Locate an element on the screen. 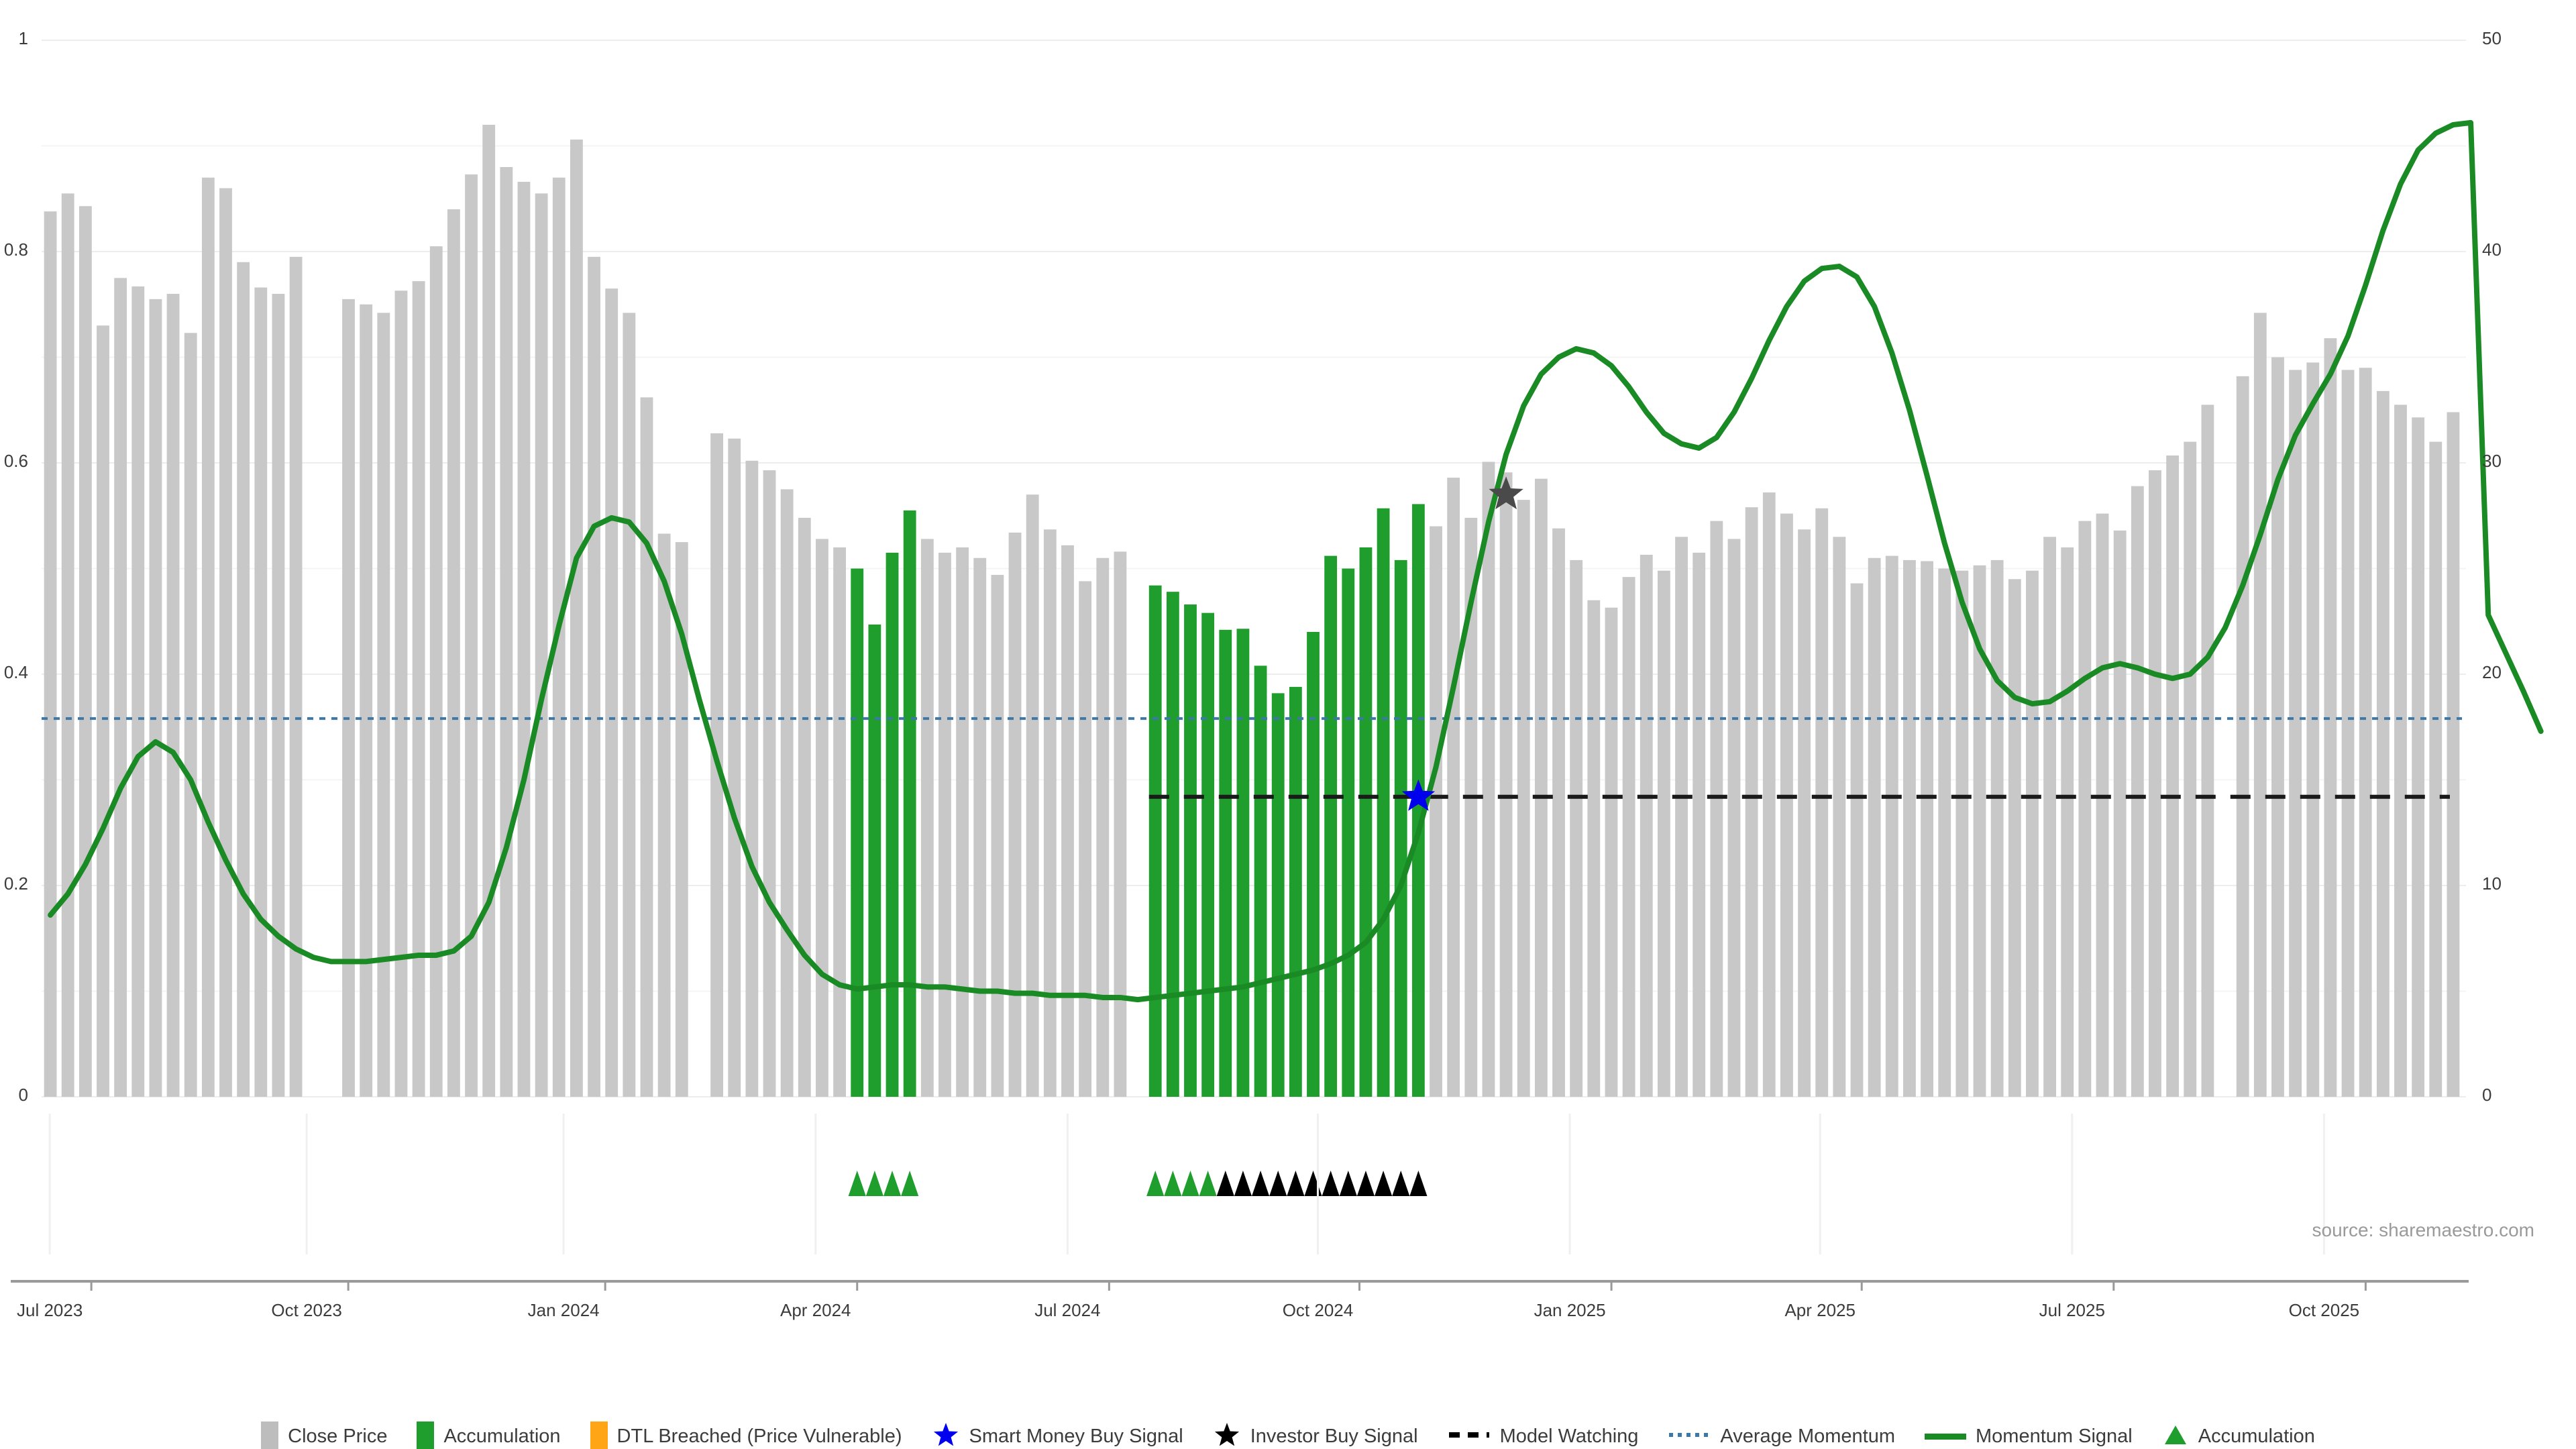 The width and height of the screenshot is (2576, 1449). legend-item: Model Watching is located at coordinates (1543, 1436).